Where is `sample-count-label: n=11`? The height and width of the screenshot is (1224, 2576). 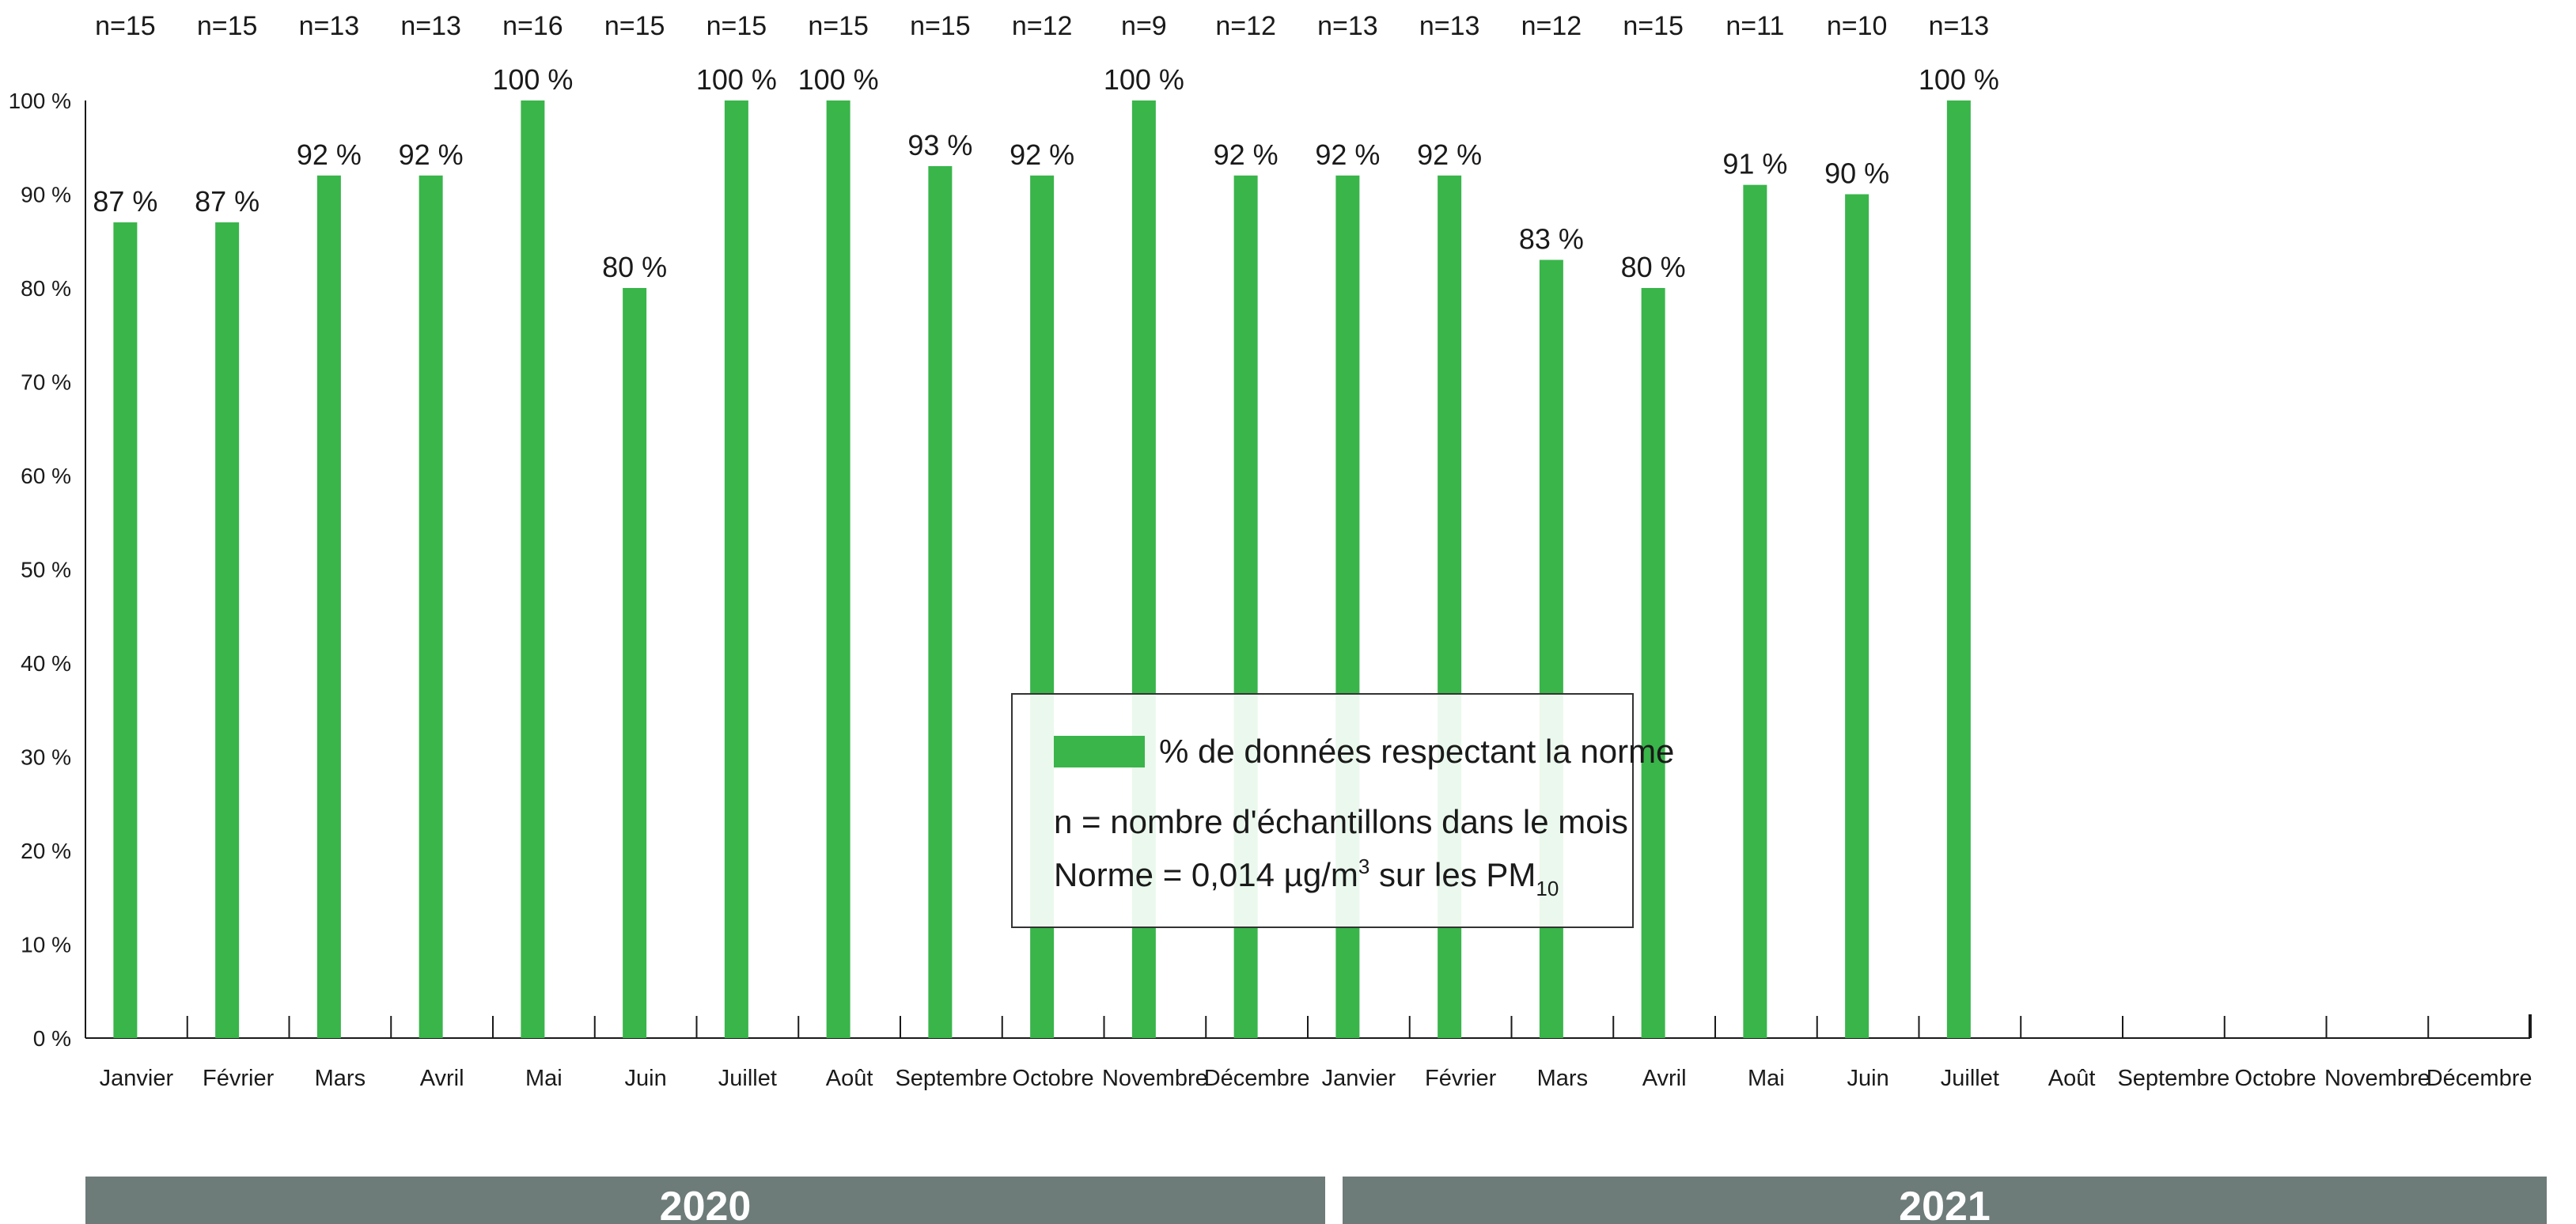
sample-count-label: n=11 is located at coordinates (1755, 26).